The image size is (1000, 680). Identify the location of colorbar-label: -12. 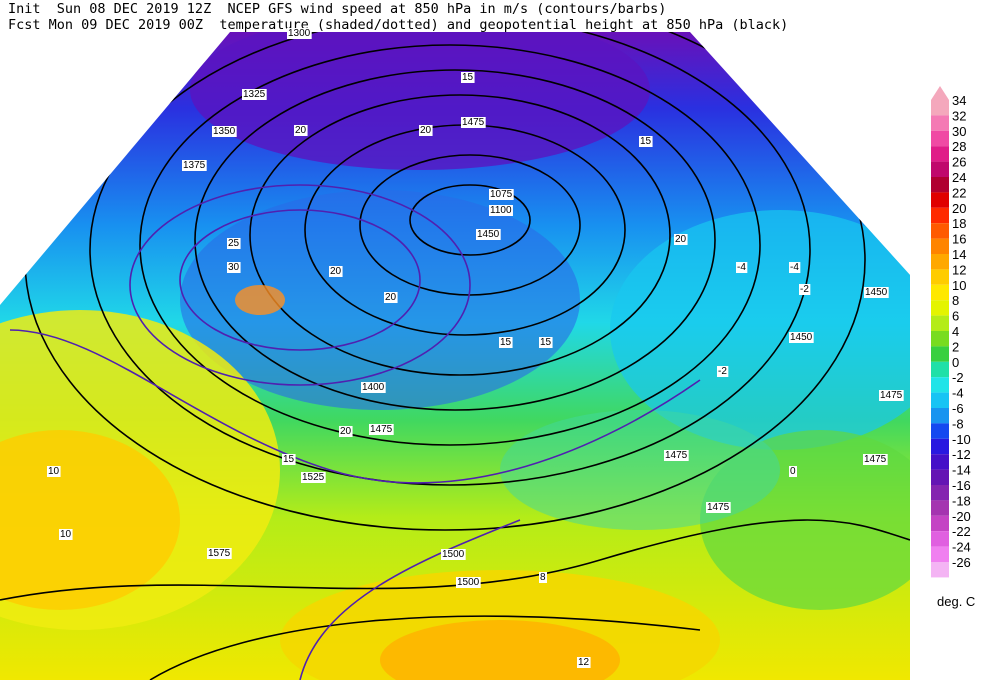
(961, 454).